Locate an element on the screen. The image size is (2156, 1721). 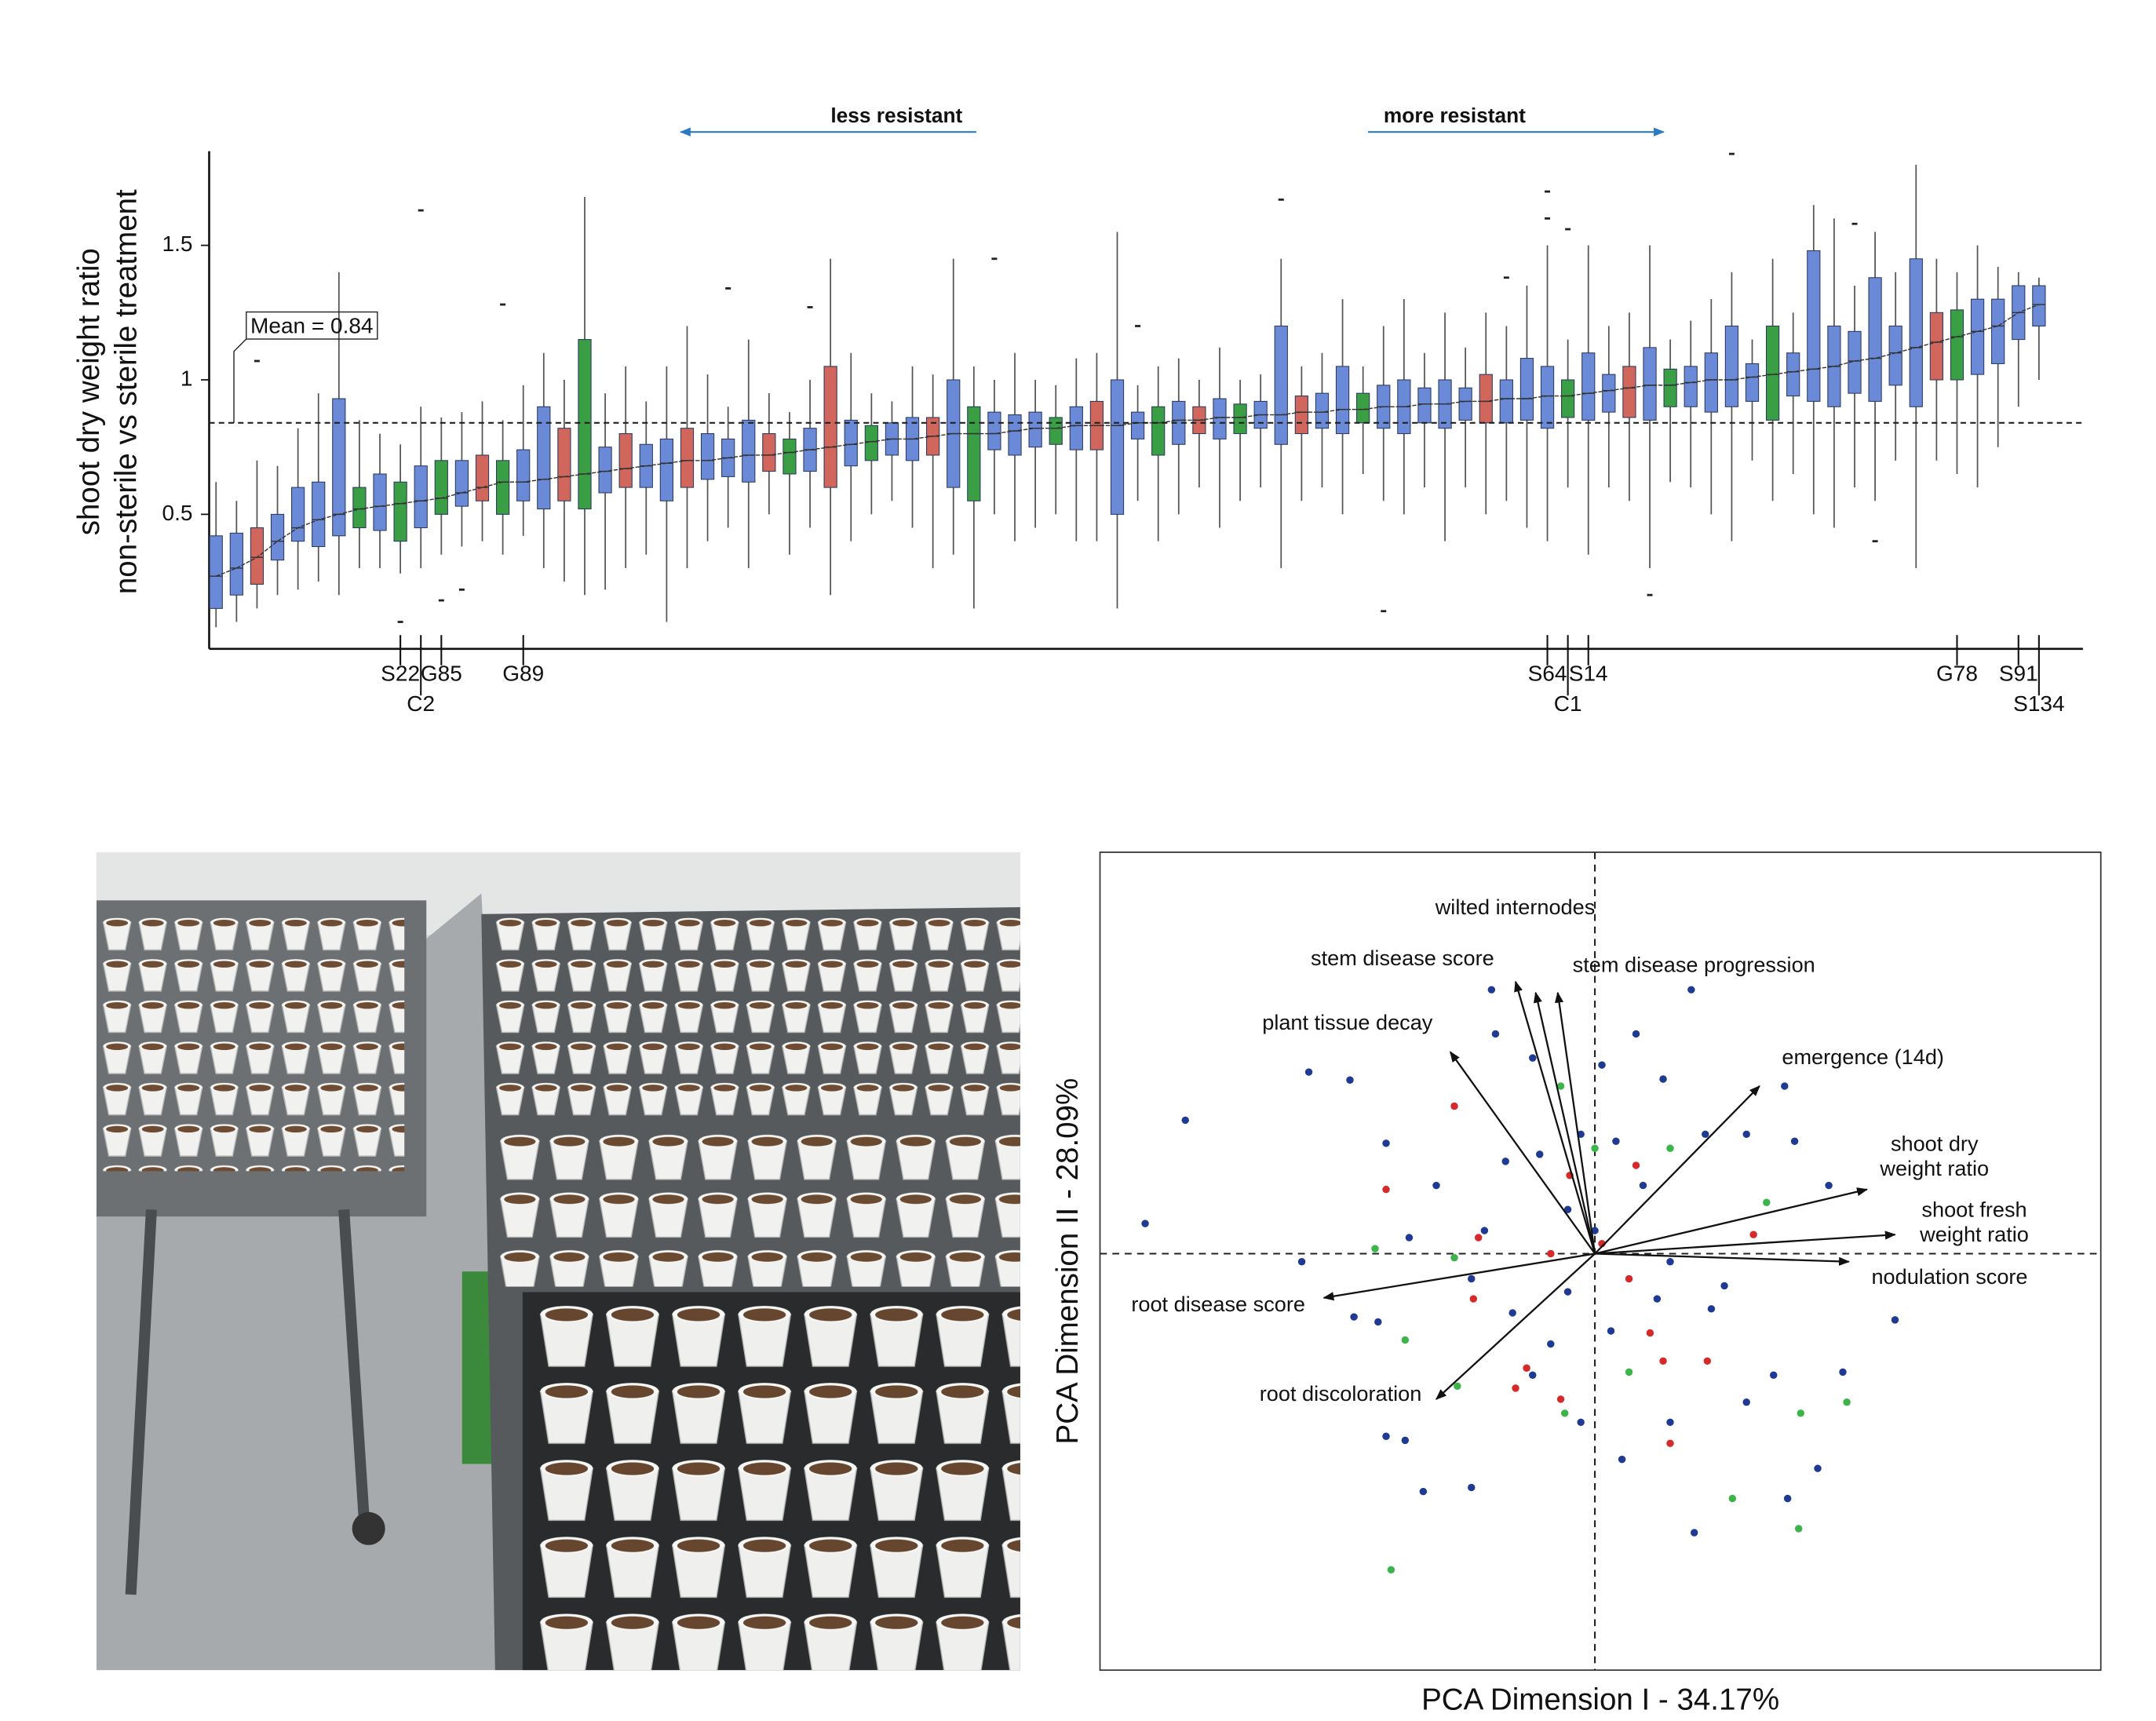
photo-wheel is located at coordinates (369, 1528).